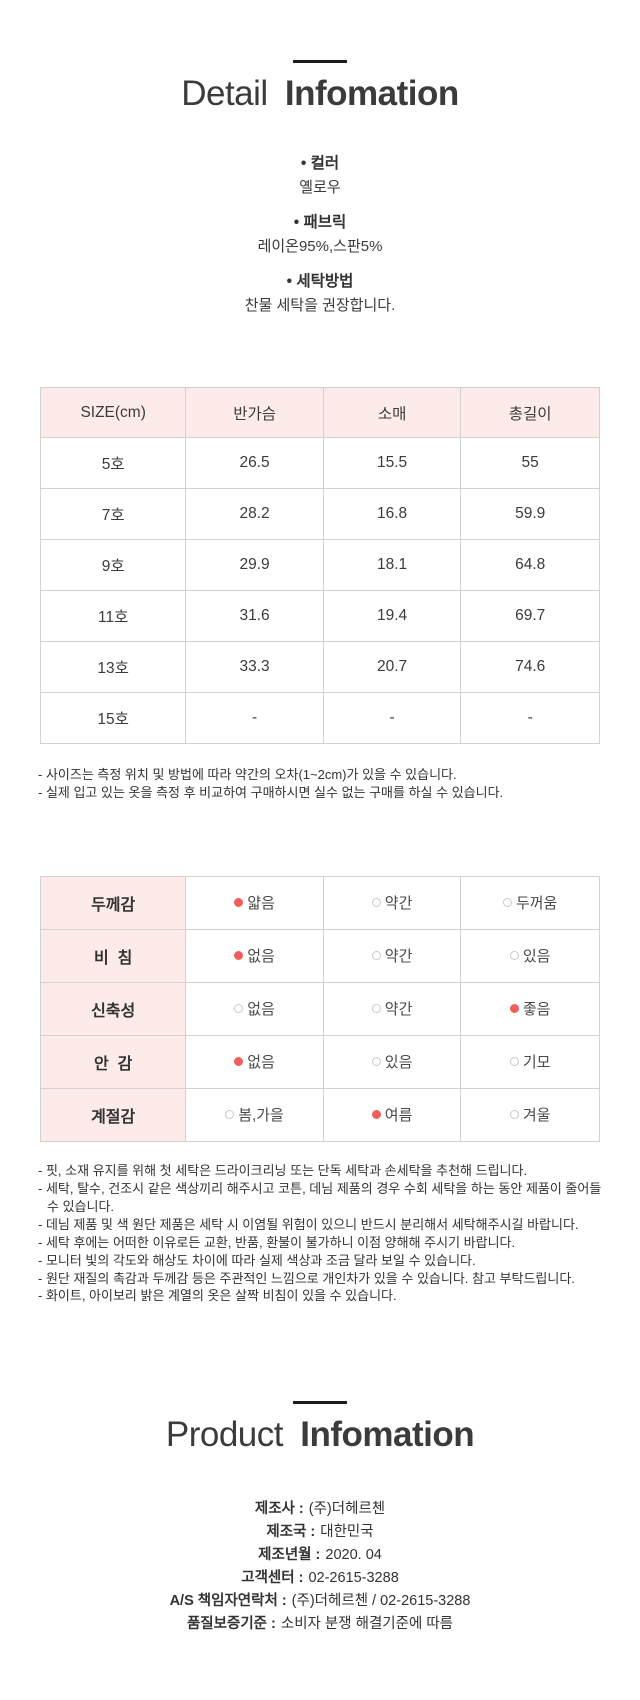 The height and width of the screenshot is (1700, 640). I want to click on title-word-light: Detail, so click(224, 93).